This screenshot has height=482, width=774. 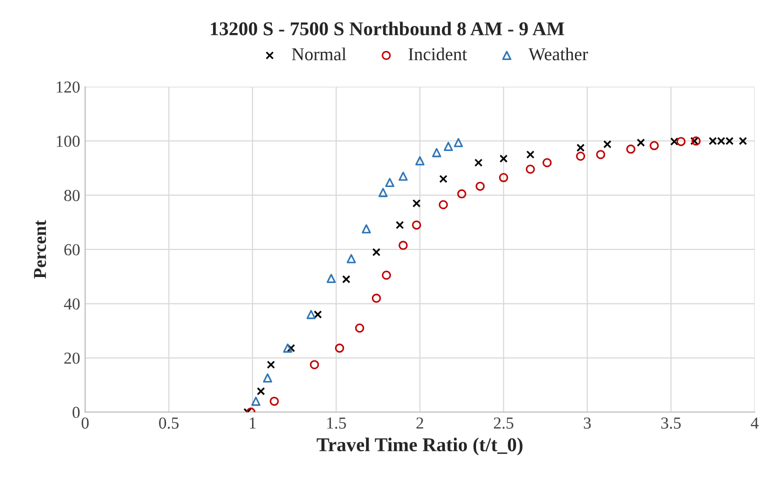 What do you see at coordinates (437, 54) in the screenshot?
I see `legend-label: Incident` at bounding box center [437, 54].